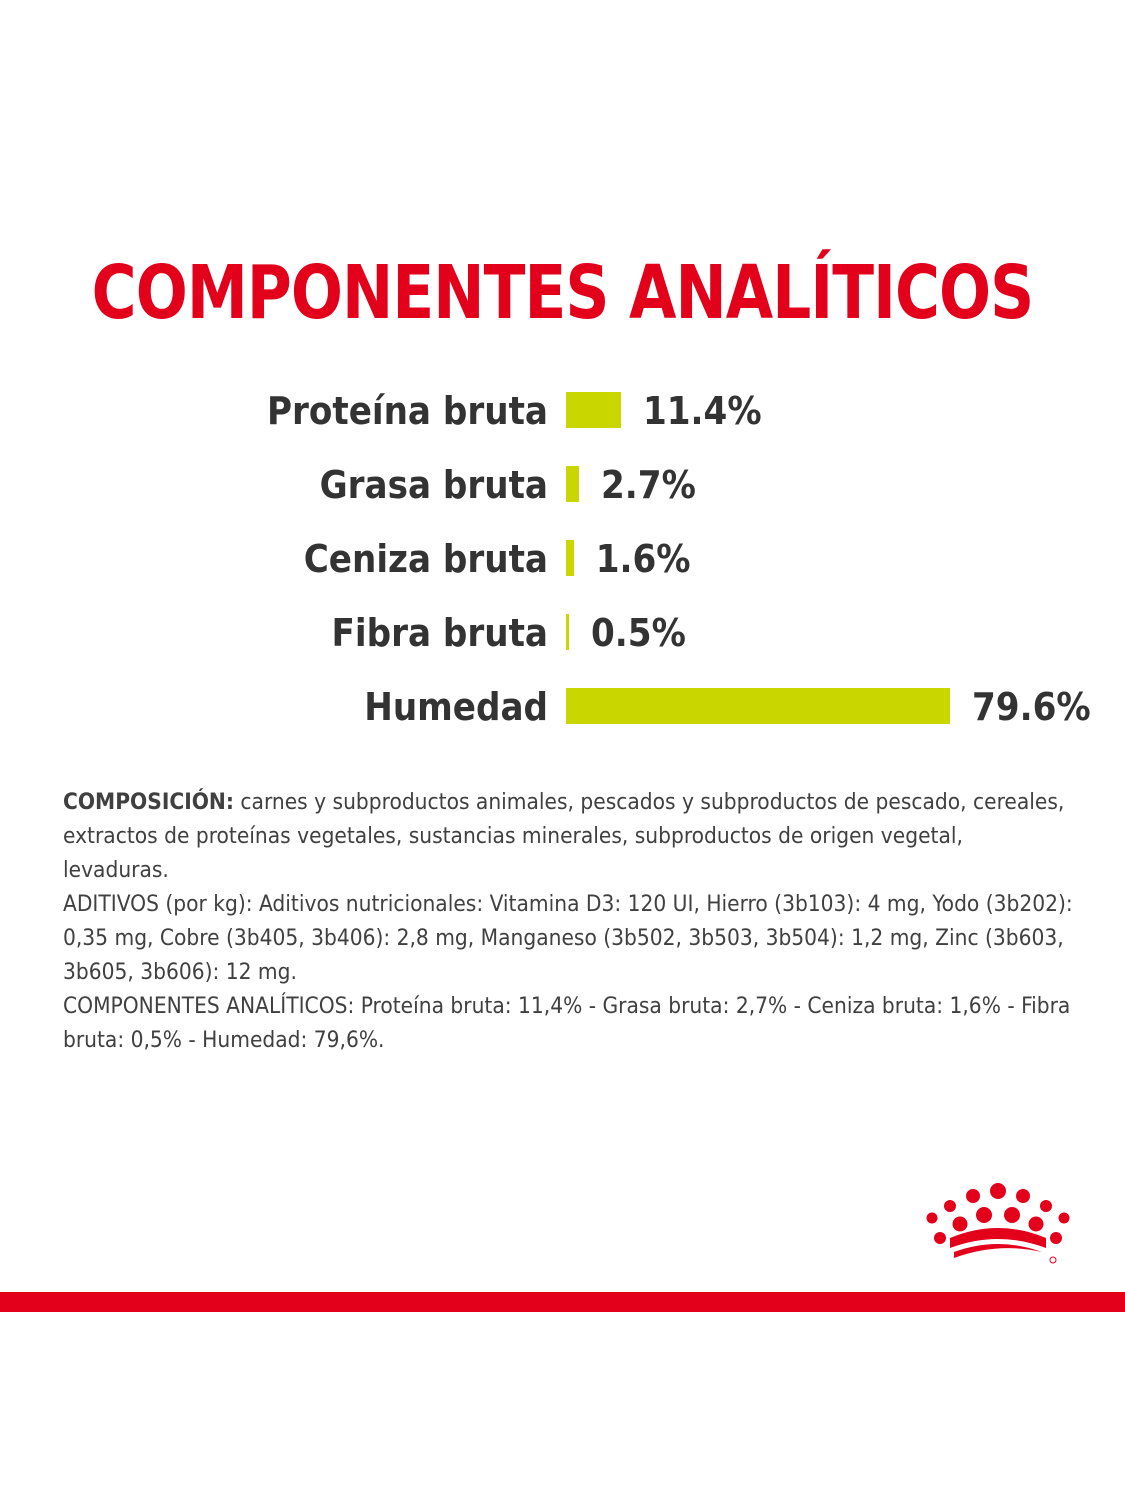 This screenshot has height=1500, width=1125. I want to click on bar-value-label: 2.7%, so click(648, 485).